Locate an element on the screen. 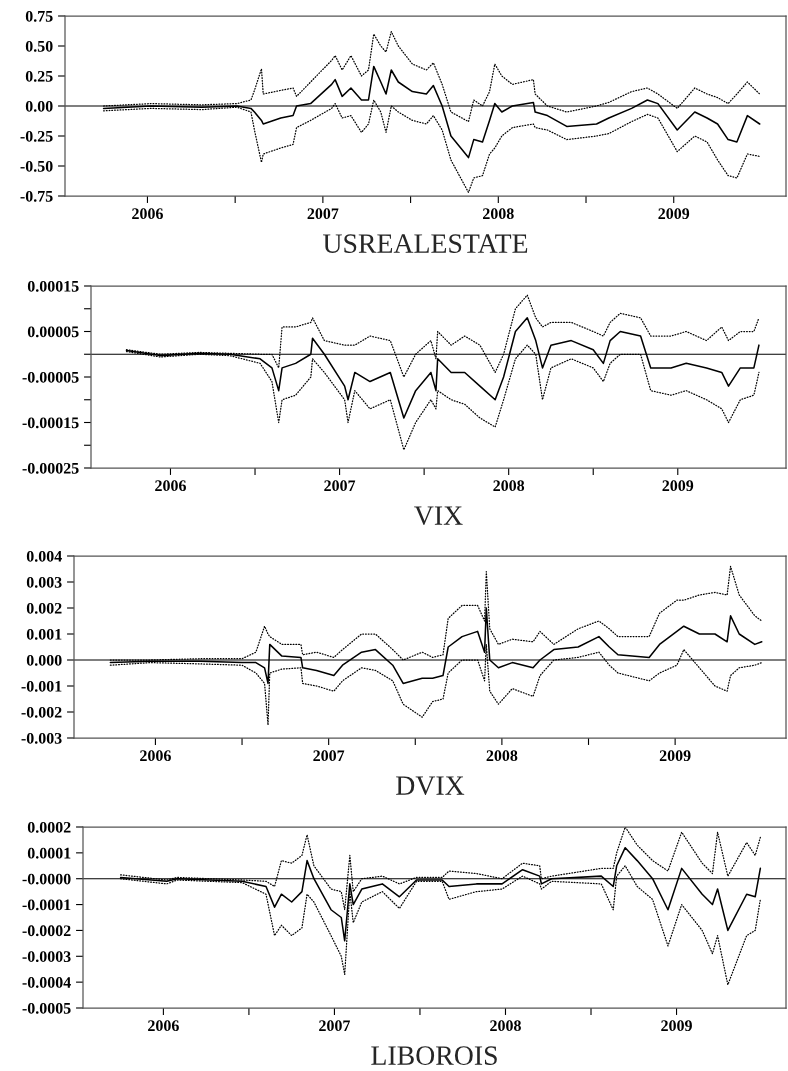 The width and height of the screenshot is (788, 1071). y-tick-label: -0.00015 is located at coordinates (50, 423).